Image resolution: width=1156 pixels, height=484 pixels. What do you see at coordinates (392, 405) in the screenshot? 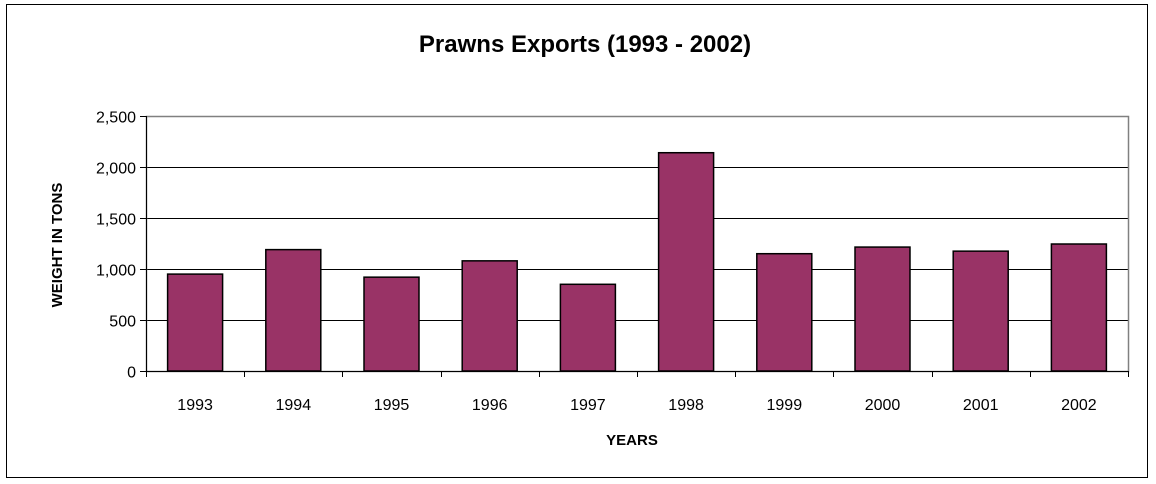
I see `x-tick-label-1995: 1995` at bounding box center [392, 405].